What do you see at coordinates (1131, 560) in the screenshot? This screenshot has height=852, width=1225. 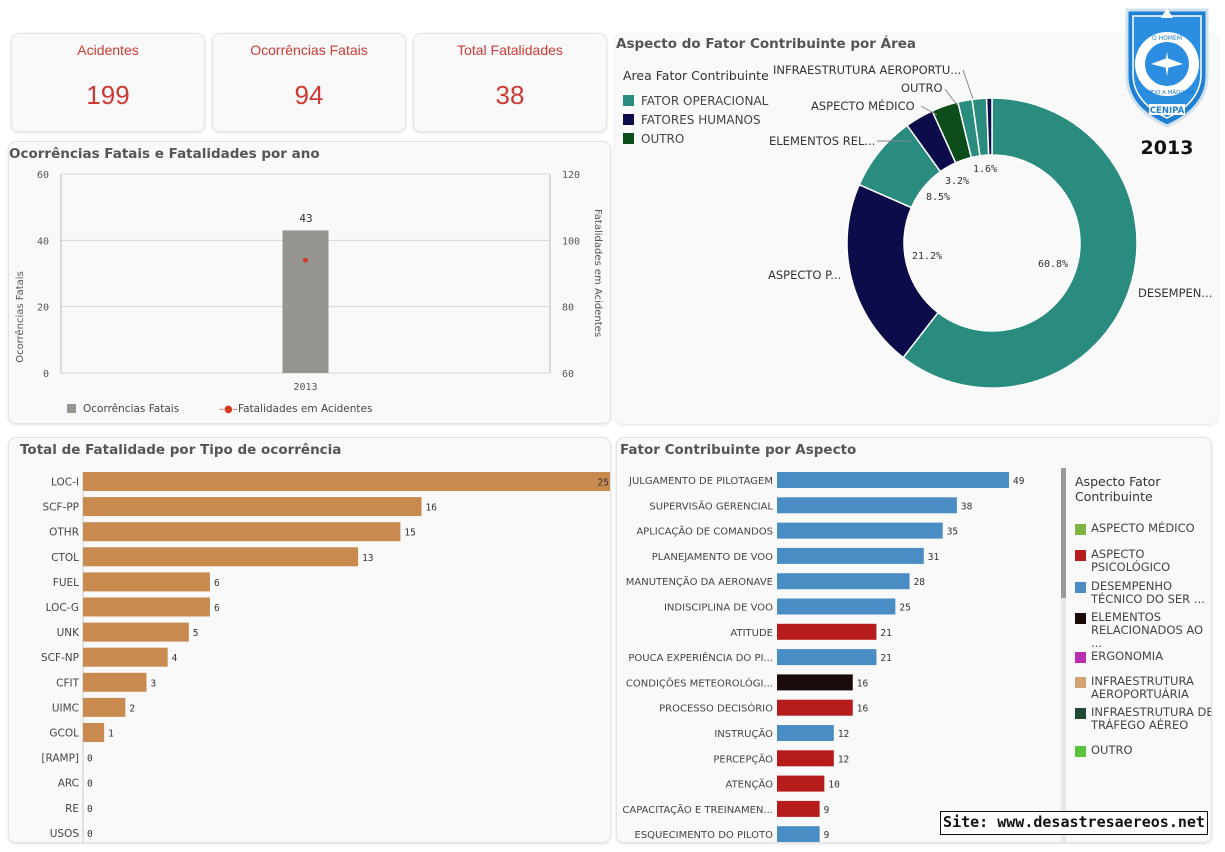 I see `legend-label: ASPECTO PSICOLÓGICO` at bounding box center [1131, 560].